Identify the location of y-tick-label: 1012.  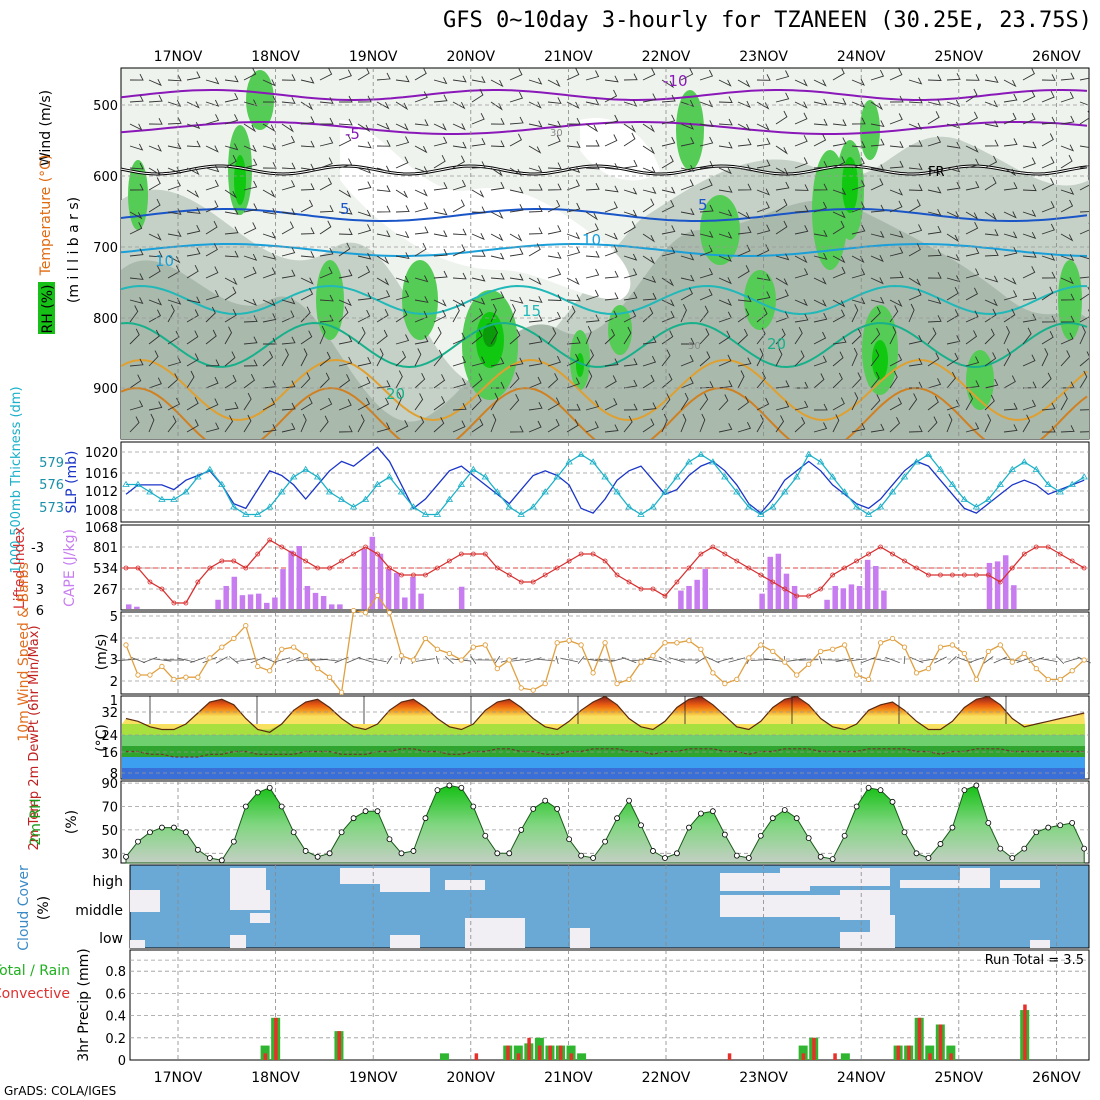
(101, 492).